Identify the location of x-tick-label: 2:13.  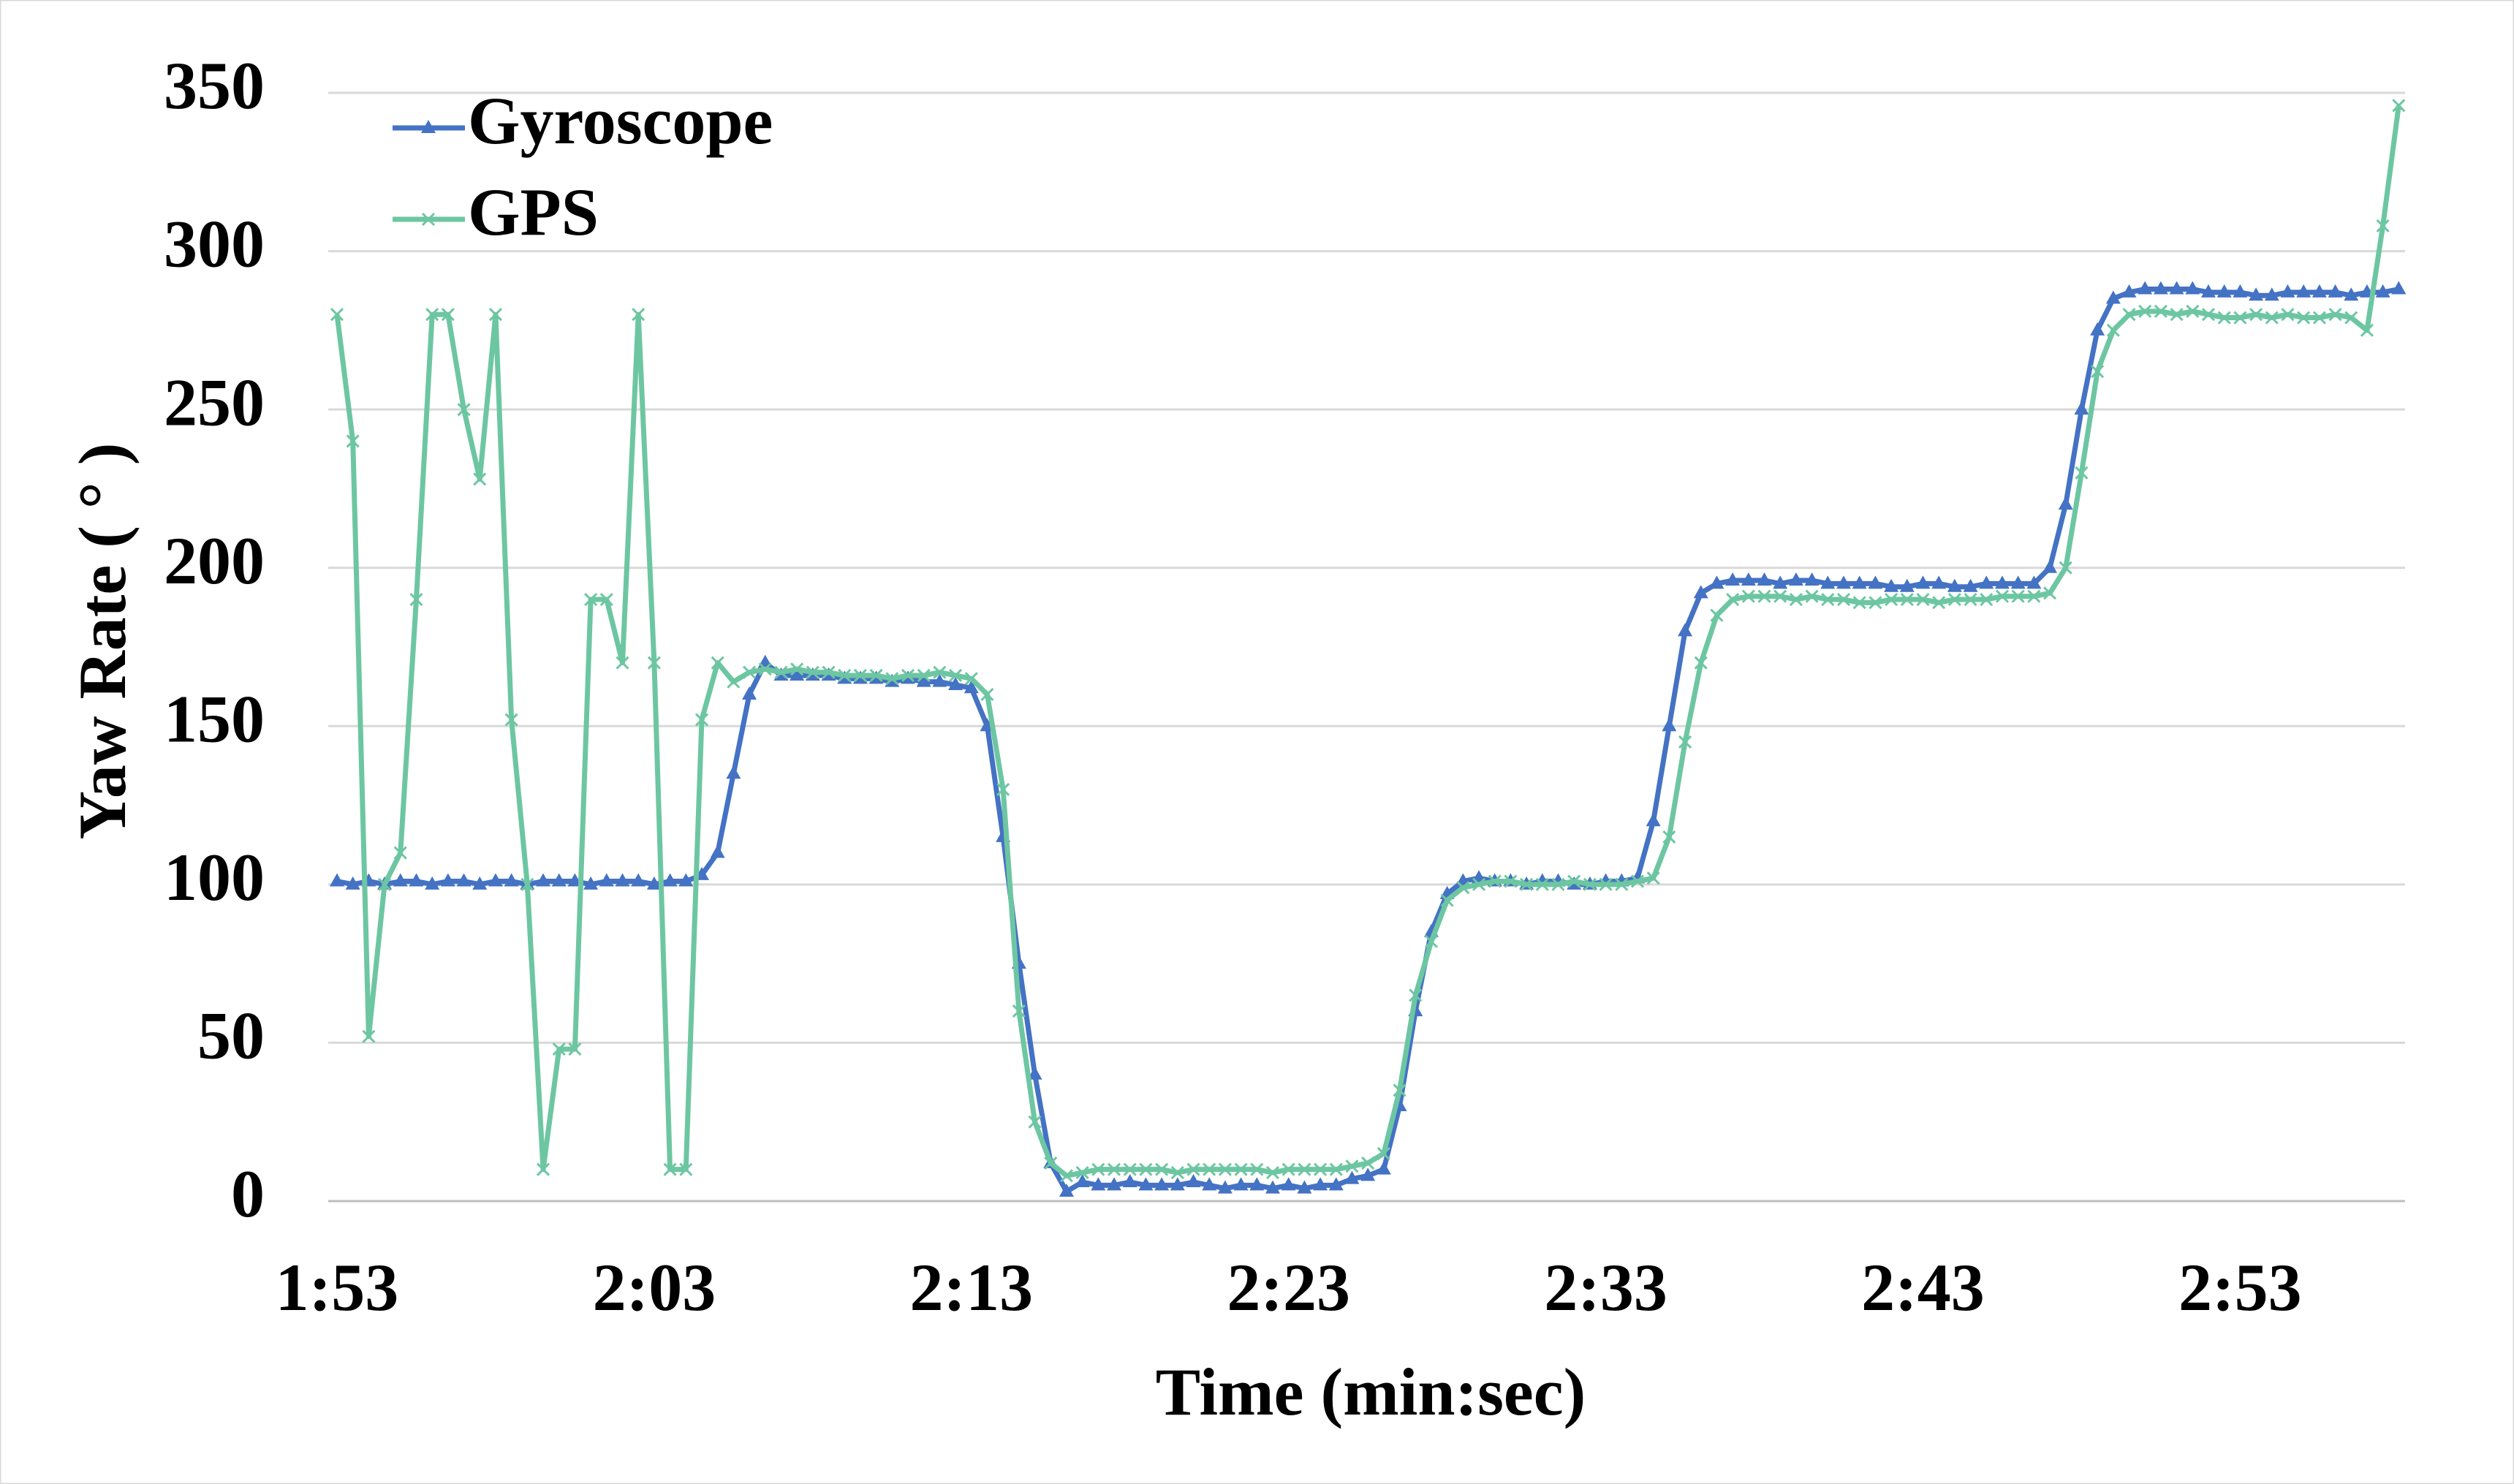
(971, 1287).